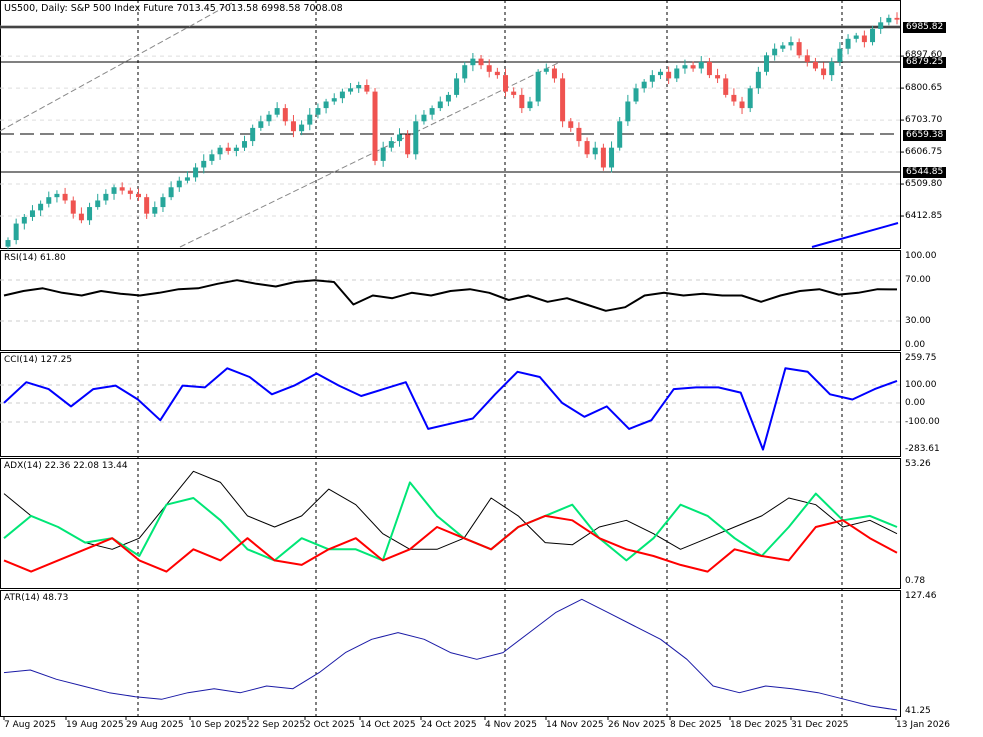  What do you see at coordinates (30, 725) in the screenshot?
I see `date-label: 7 Aug 2025` at bounding box center [30, 725].